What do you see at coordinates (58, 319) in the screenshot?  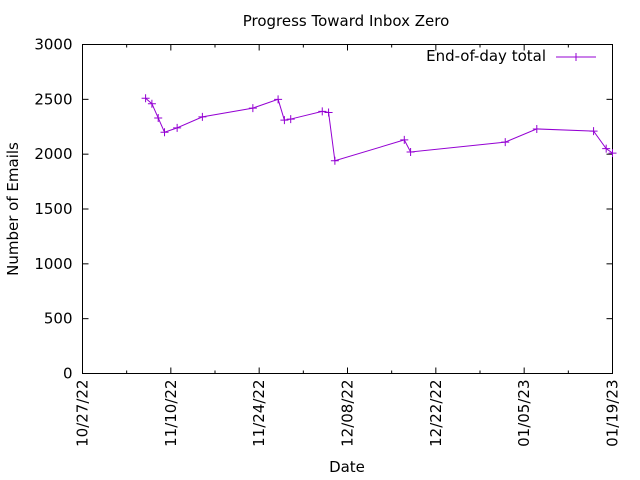 I see `y-tick-label: 500` at bounding box center [58, 319].